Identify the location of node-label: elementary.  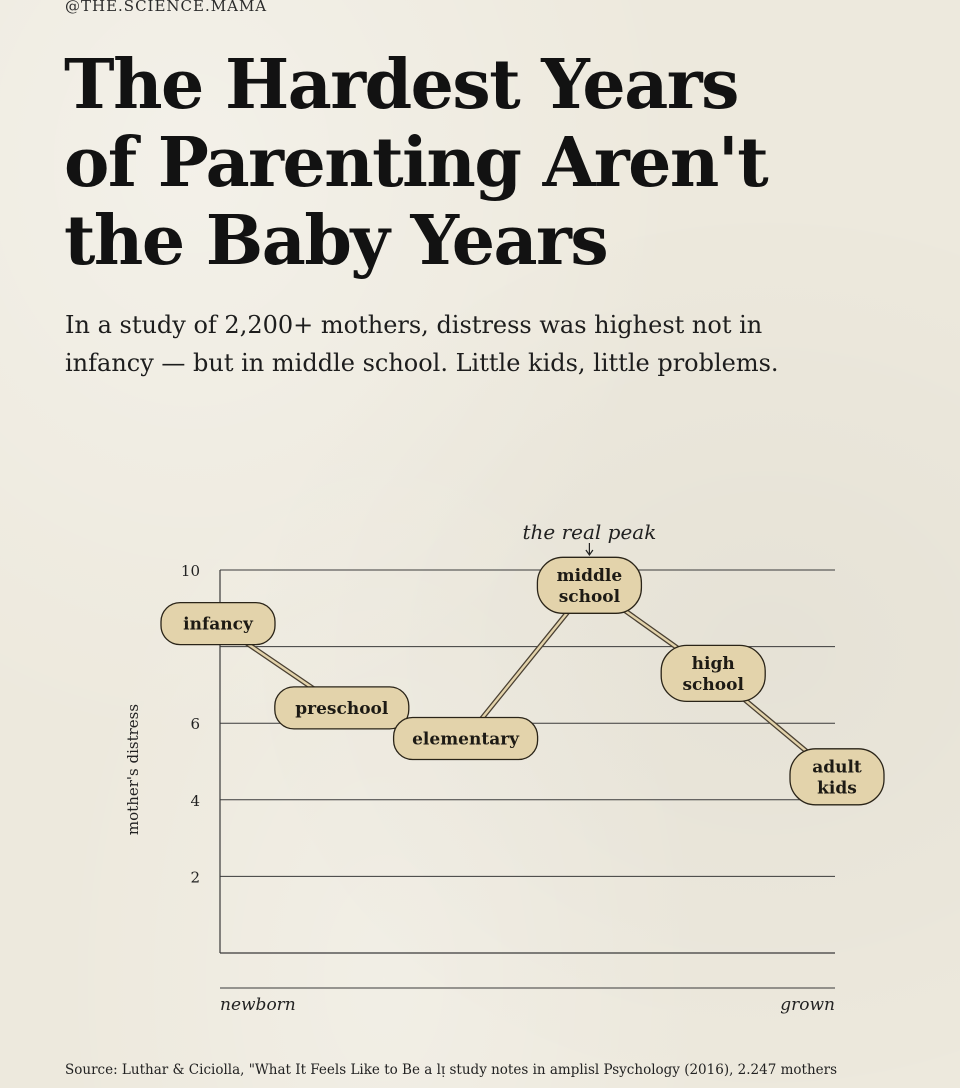
(466, 740).